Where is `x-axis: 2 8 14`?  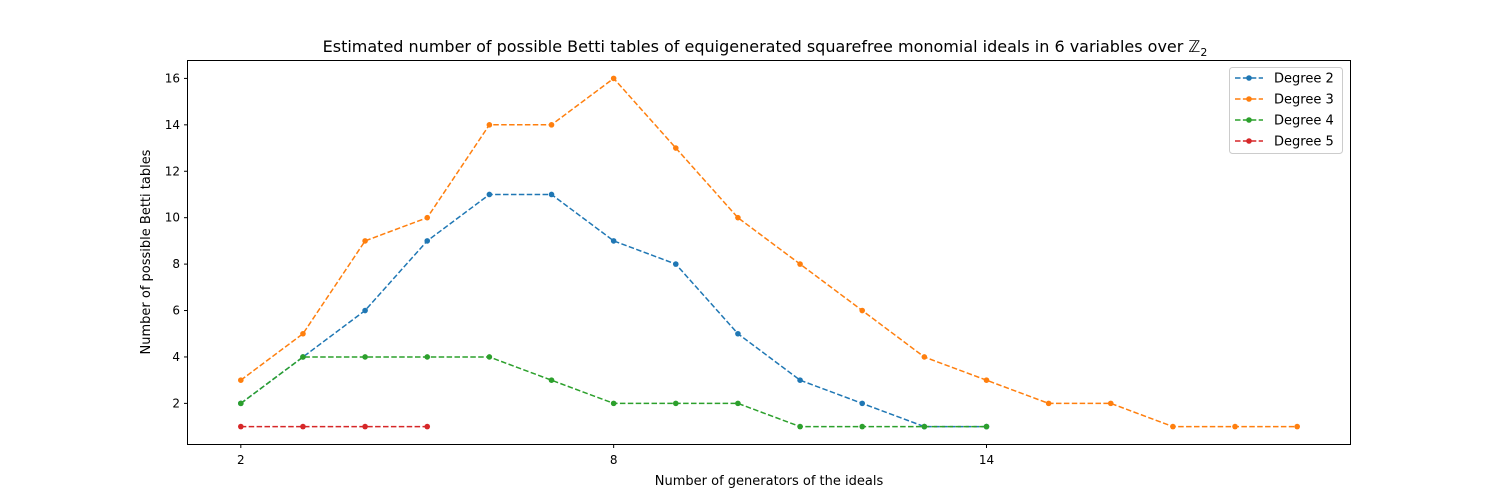 x-axis: 2 8 14 is located at coordinates (615, 455).